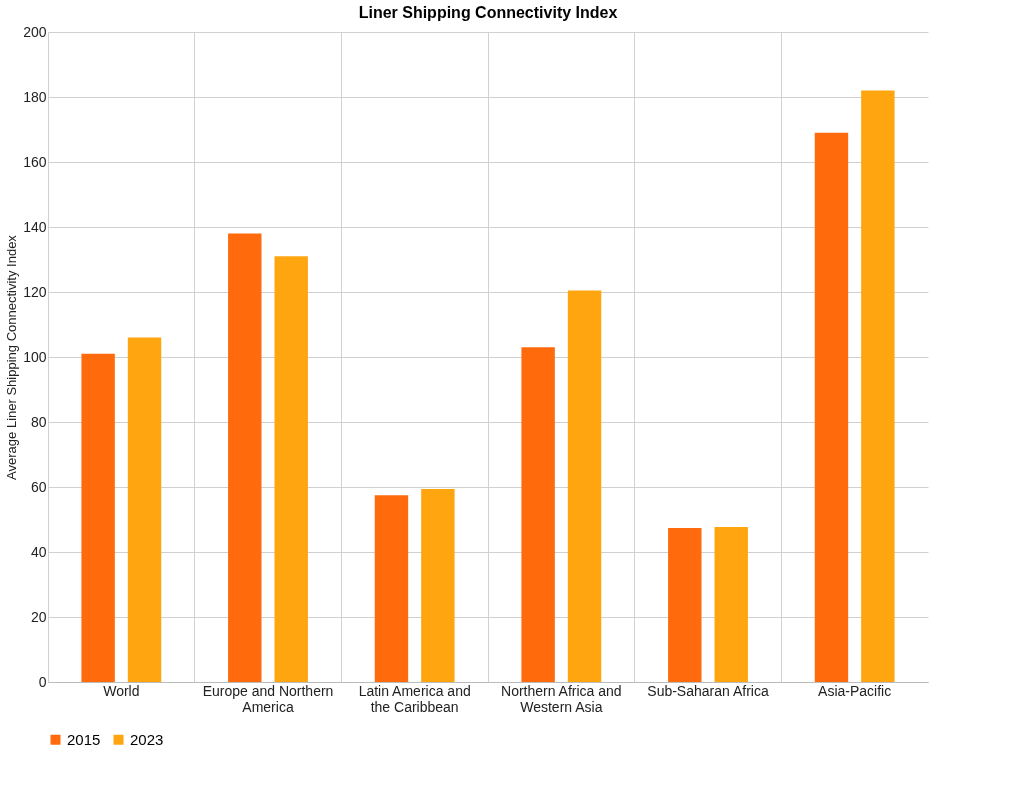  I want to click on y-tick-label: 40, so click(38, 551).